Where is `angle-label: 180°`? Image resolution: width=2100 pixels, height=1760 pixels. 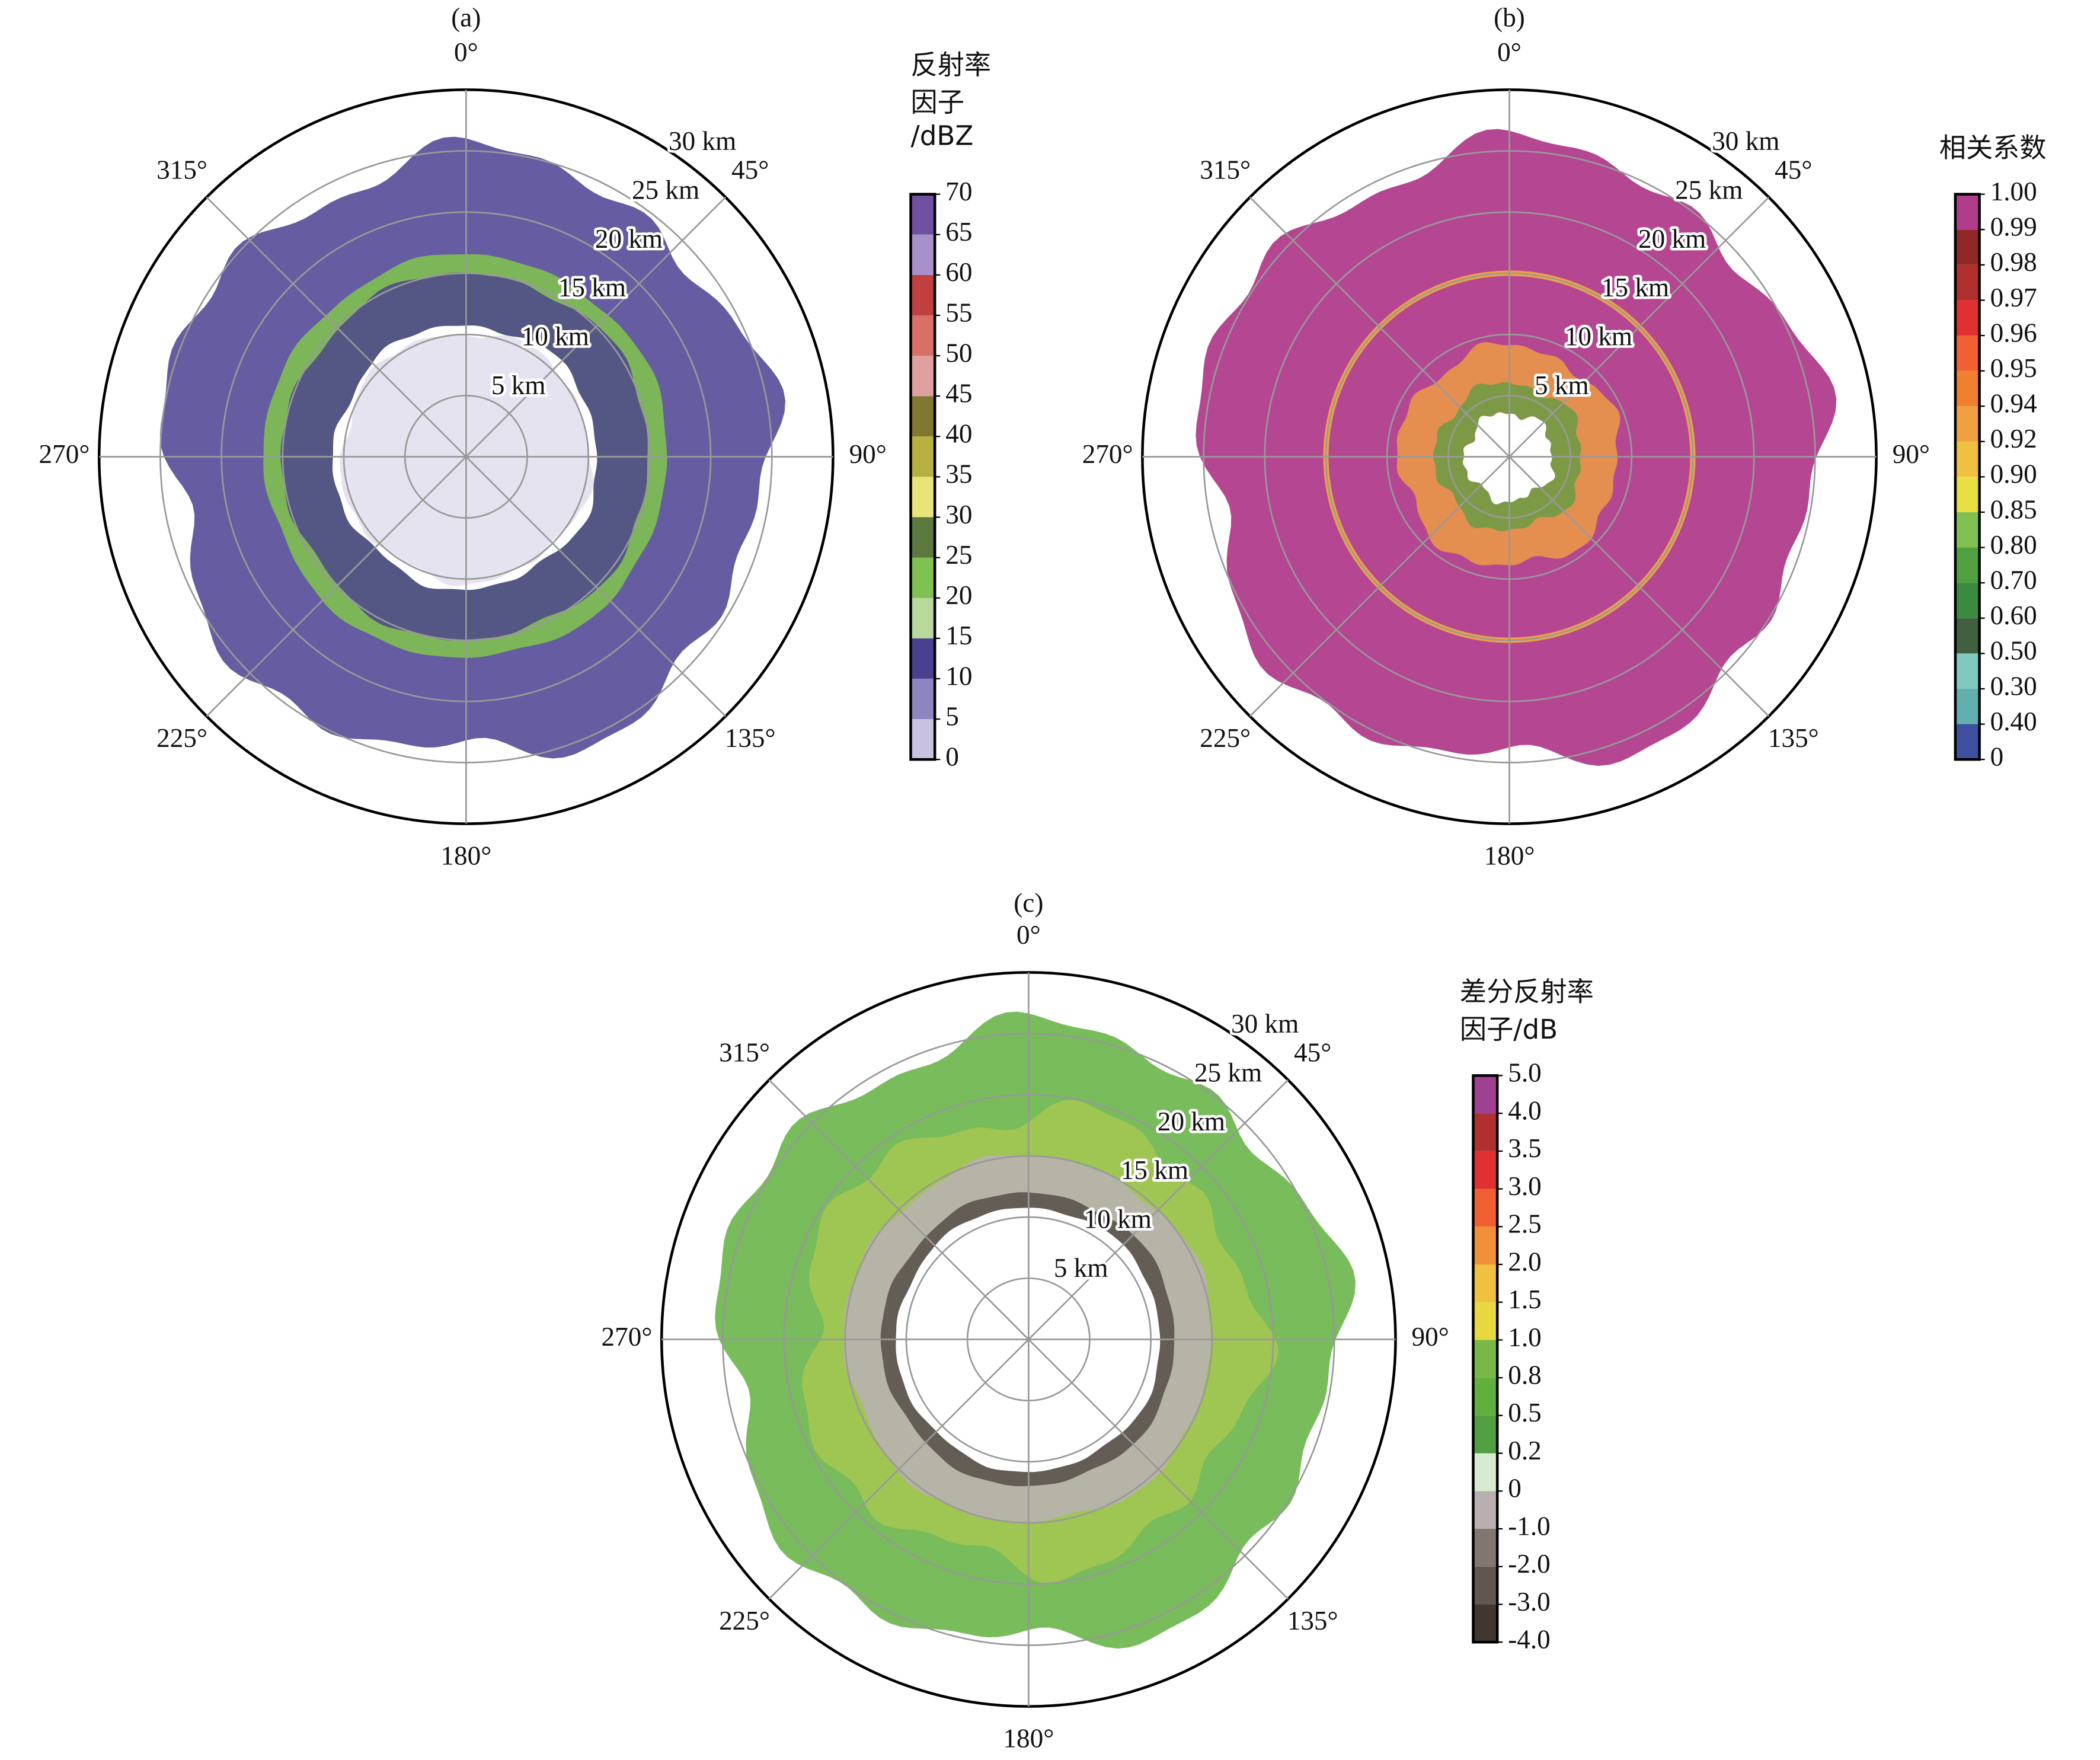
angle-label: 180° is located at coordinates (465, 856).